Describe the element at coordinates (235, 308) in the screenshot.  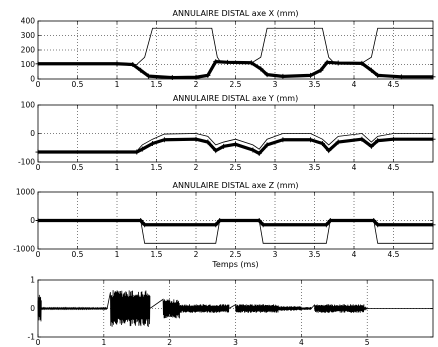
I see `signal-waveform` at that location.